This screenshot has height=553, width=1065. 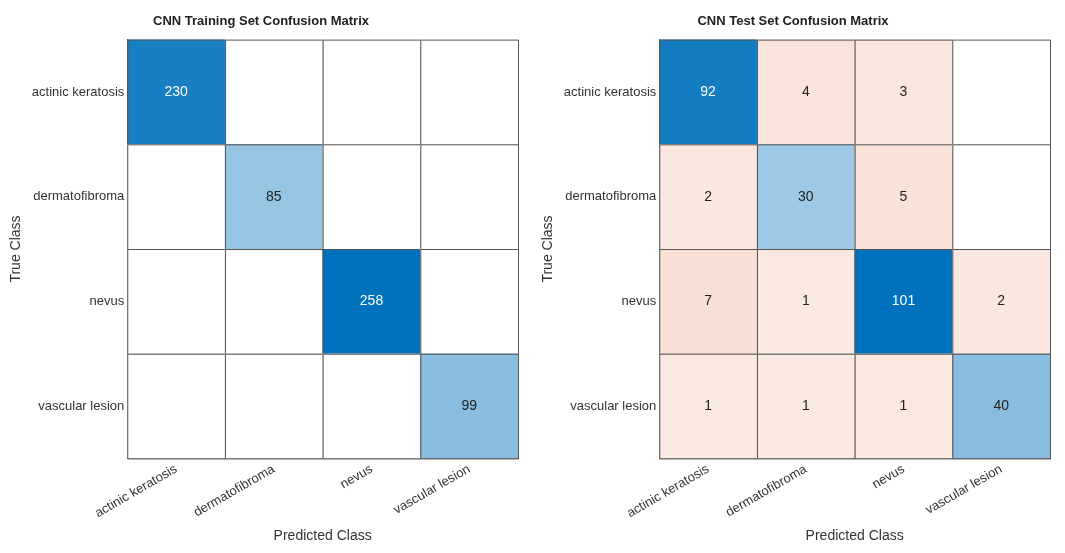 What do you see at coordinates (708, 90) in the screenshot?
I see `data-label: 92` at bounding box center [708, 90].